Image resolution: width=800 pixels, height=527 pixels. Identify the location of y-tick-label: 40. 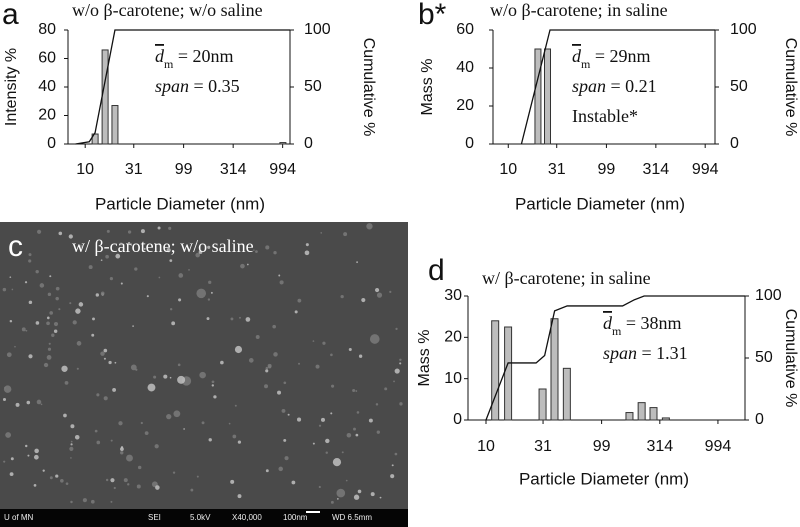
(465, 67).